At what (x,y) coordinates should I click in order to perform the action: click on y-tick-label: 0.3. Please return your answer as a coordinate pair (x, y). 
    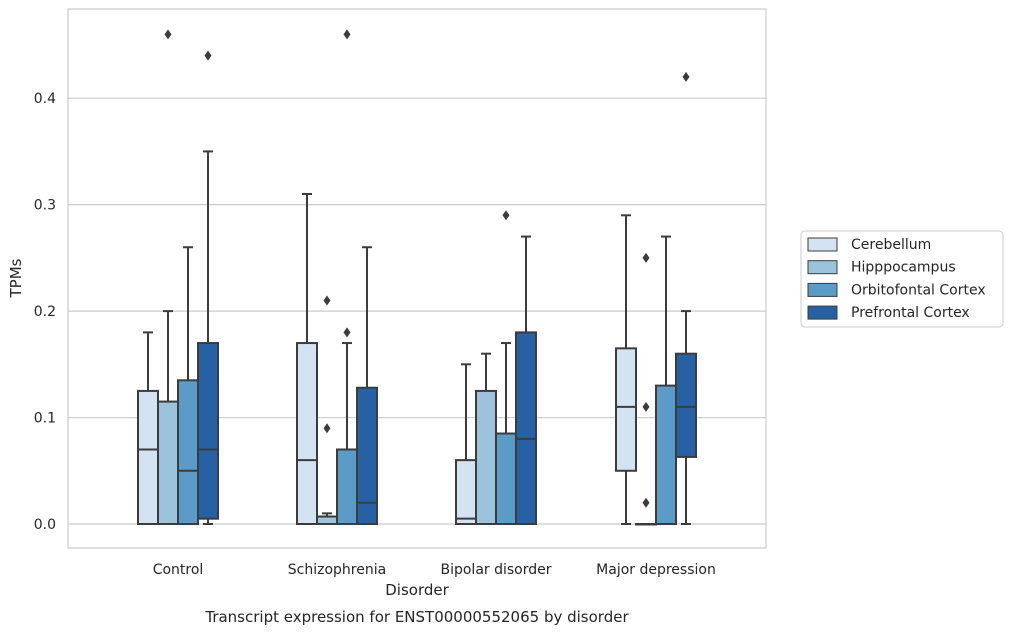
    Looking at the image, I should click on (45, 206).